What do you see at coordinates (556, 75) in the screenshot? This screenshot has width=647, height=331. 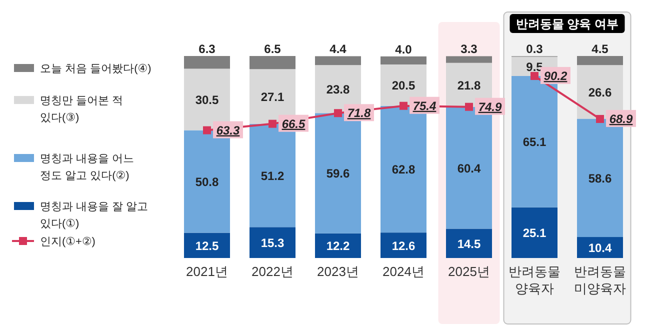 I see `data-label: 90.2` at bounding box center [556, 75].